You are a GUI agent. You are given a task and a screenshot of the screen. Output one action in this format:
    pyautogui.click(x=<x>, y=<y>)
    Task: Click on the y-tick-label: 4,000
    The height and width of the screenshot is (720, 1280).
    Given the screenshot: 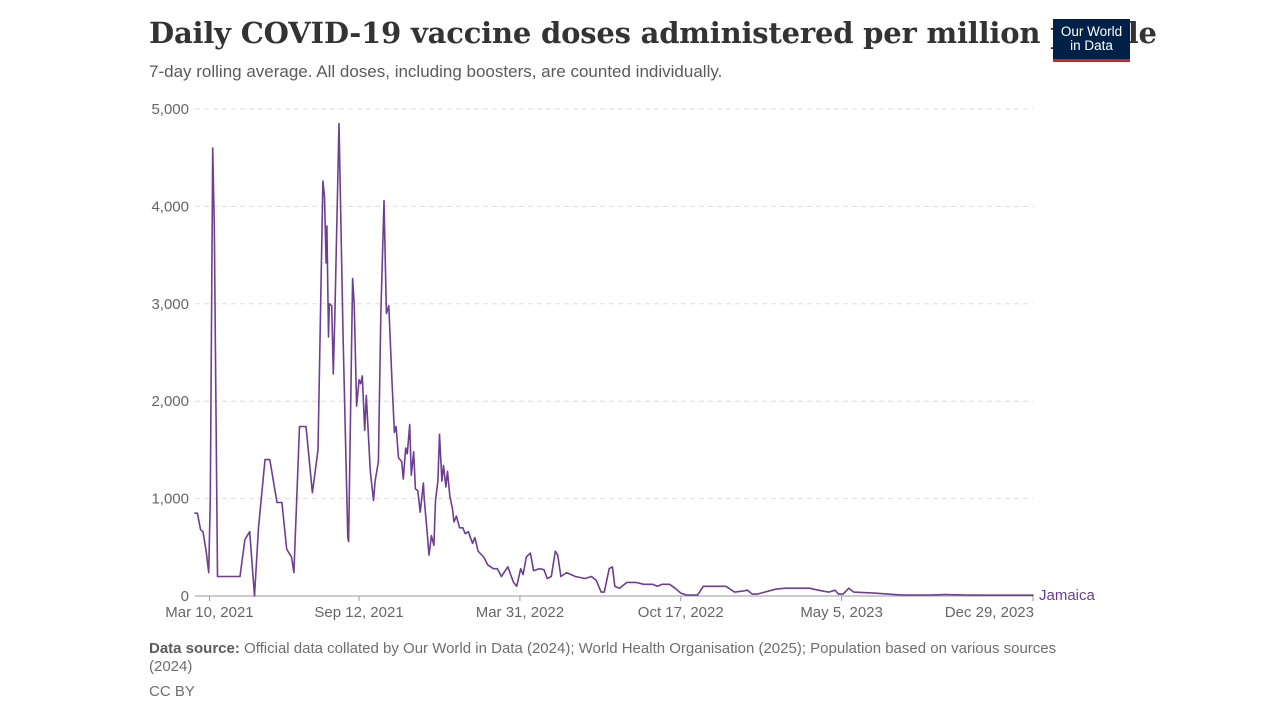 What is the action you would take?
    pyautogui.click(x=170, y=206)
    